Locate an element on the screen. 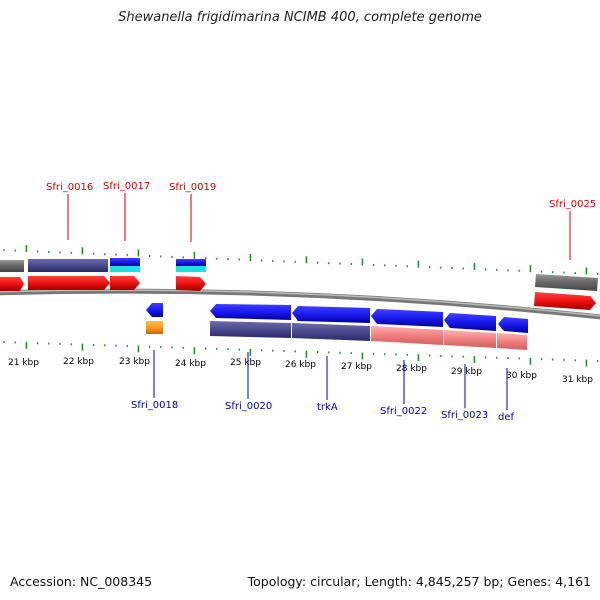 This screenshot has width=600, height=600. lower-tick-track is located at coordinates (301, 354).